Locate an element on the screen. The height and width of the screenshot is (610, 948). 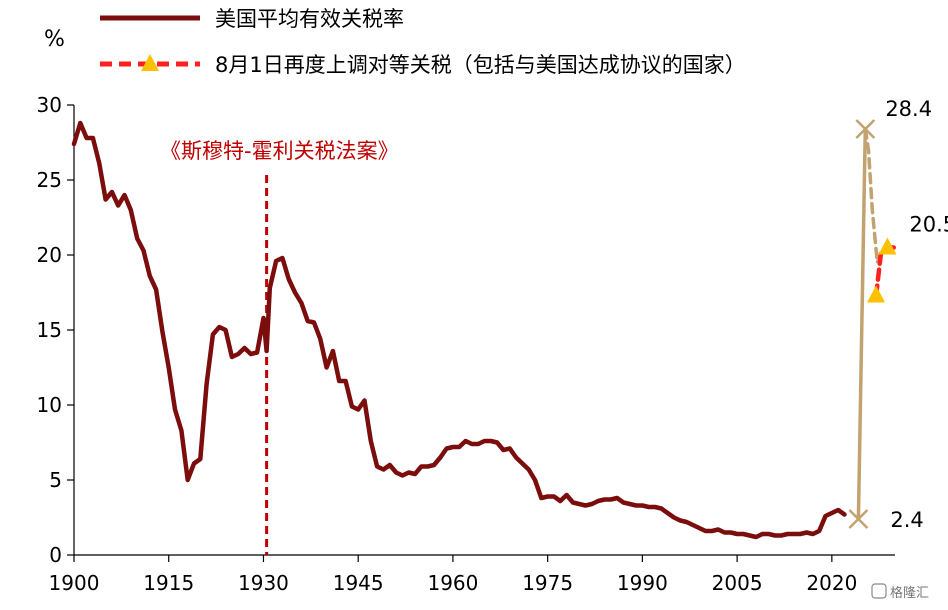
x-axis-ticks: 1900 1915 1930 1945 1960 1975 1990 2005 2020 is located at coordinates (453, 575).